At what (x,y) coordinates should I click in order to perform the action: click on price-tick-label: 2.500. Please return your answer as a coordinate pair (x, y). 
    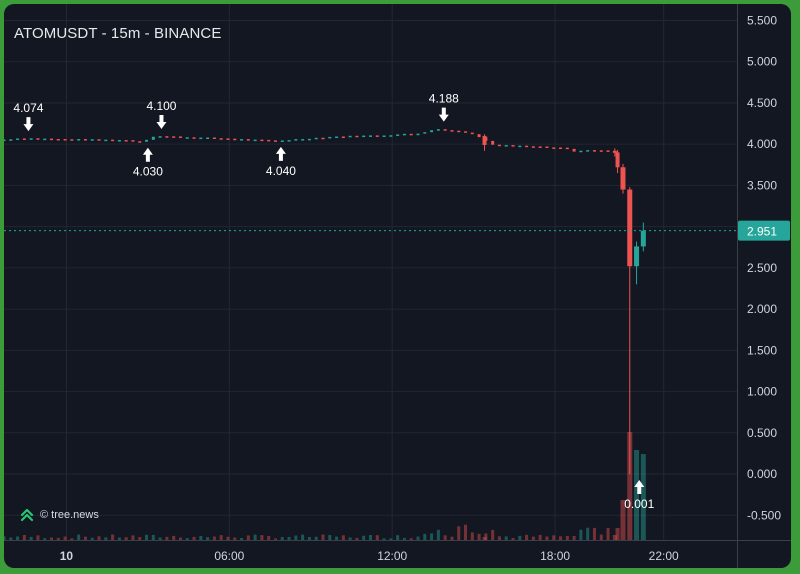
    Looking at the image, I should click on (762, 268).